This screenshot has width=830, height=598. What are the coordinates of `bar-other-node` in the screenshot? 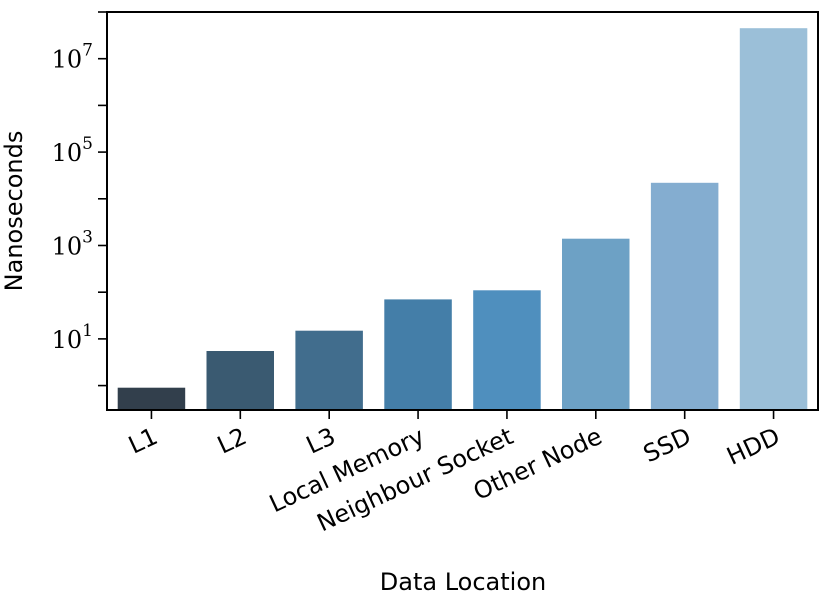 It's located at (596, 324).